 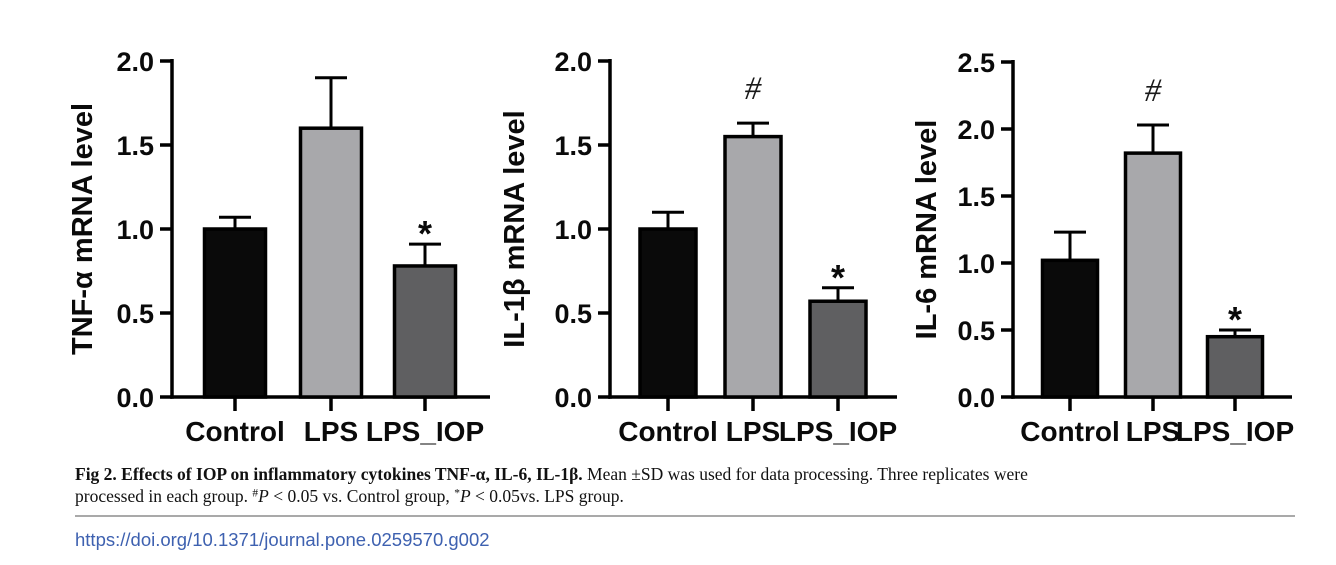 I want to click on y-tick-label: 2.5, so click(x=976, y=63).